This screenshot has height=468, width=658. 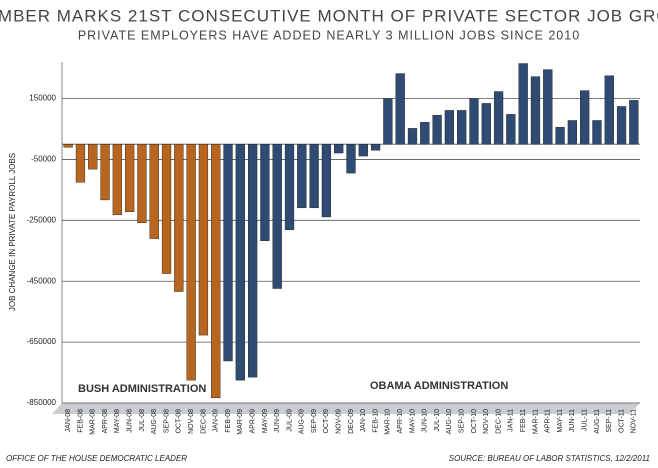 I want to click on x-tick-label: MAR-11, so click(x=535, y=421).